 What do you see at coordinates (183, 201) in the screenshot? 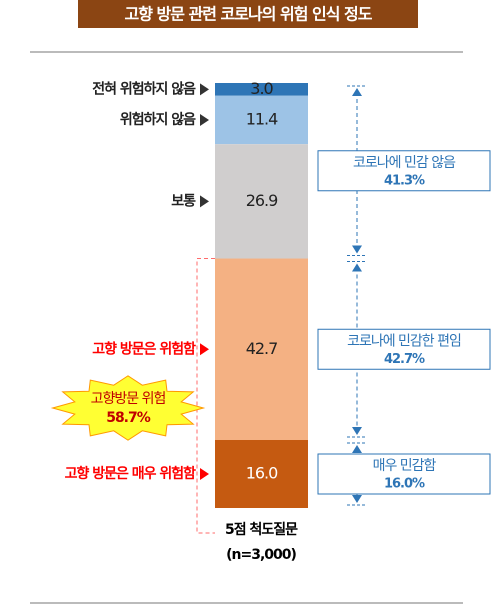
I see `category-label: 보통` at bounding box center [183, 201].